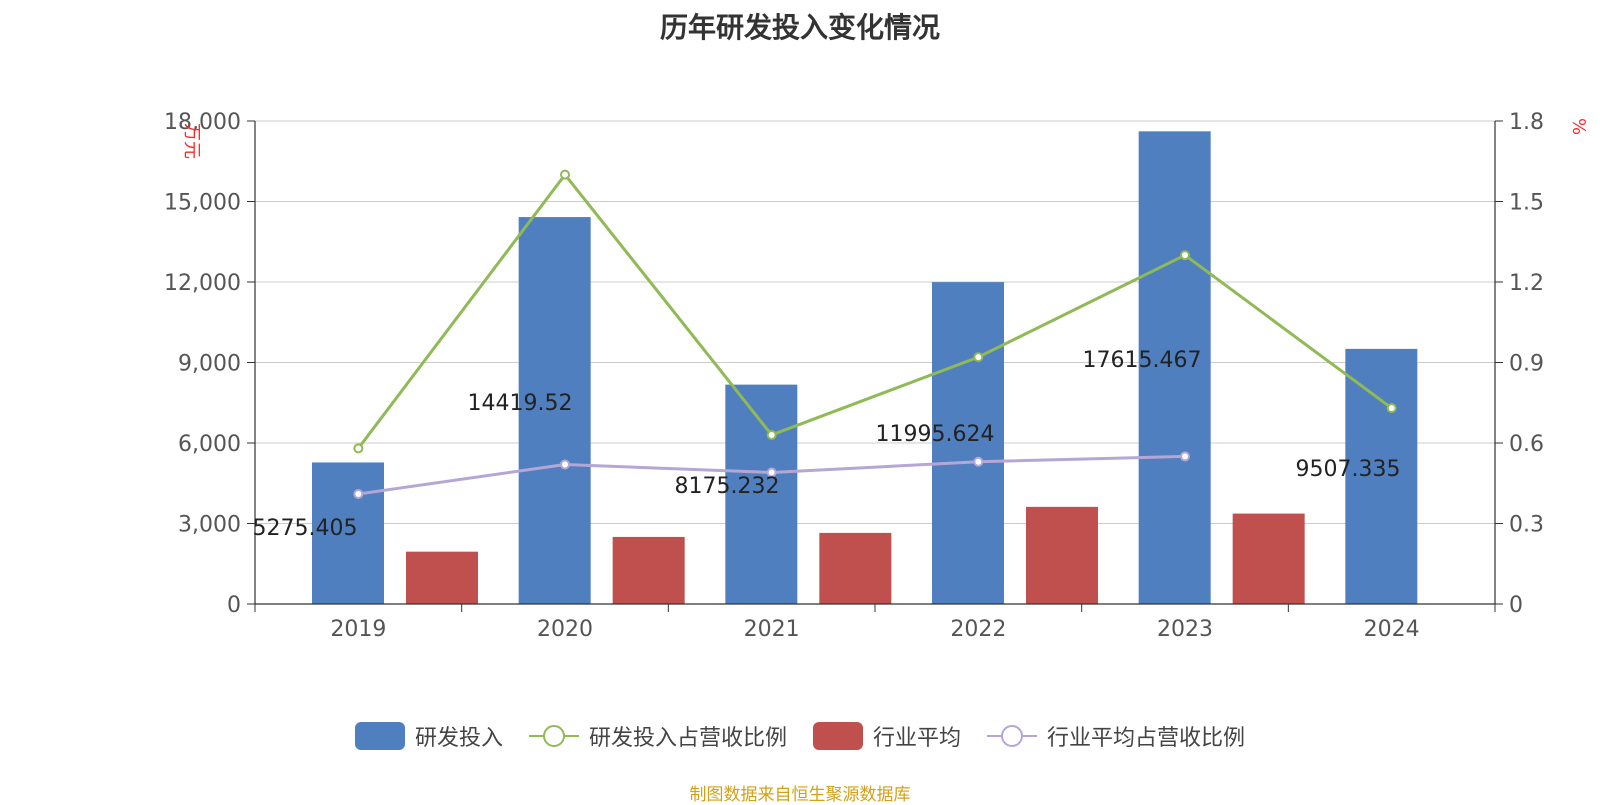 This screenshot has height=805, width=1600. Describe the element at coordinates (1146, 738) in the screenshot. I see `legend-label: 行业平均占营收比例` at that location.